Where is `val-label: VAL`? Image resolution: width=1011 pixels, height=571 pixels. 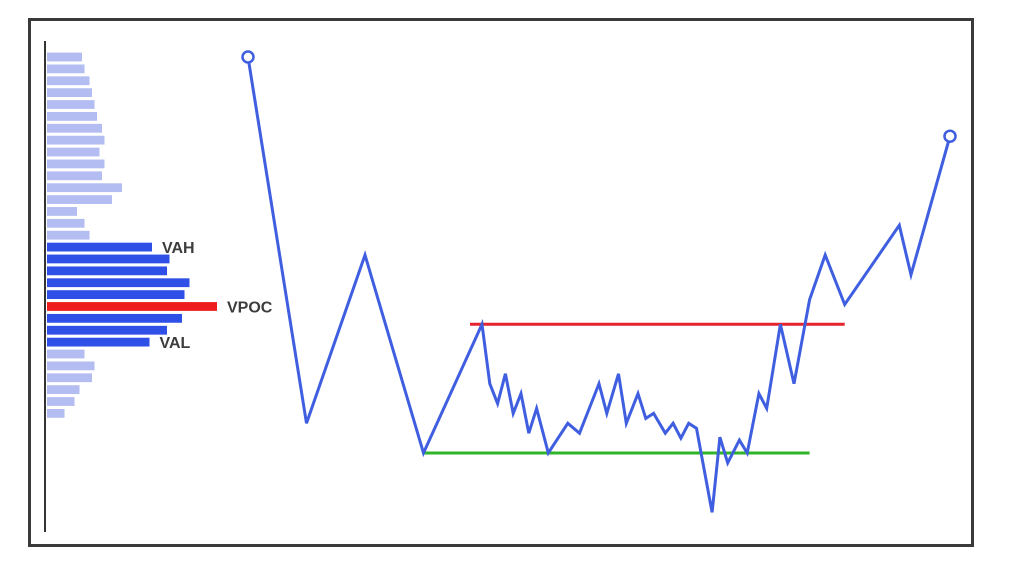
val-label: VAL is located at coordinates (175, 343).